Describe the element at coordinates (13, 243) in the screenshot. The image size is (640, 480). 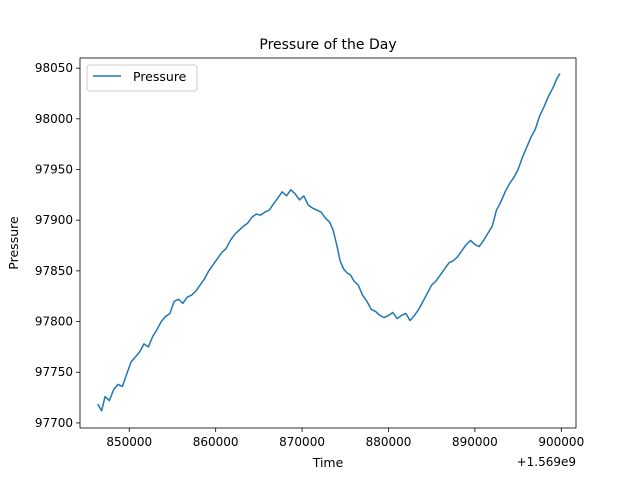
I see `y-axis-label: Pressure` at that location.